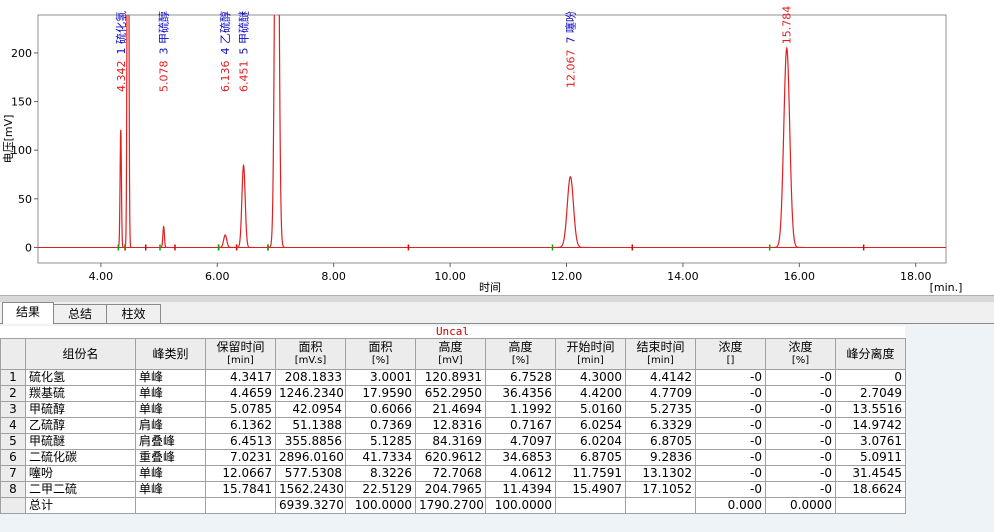 The width and height of the screenshot is (994, 532). Describe the element at coordinates (13, 473) in the screenshot. I see `row-index: 7` at that location.